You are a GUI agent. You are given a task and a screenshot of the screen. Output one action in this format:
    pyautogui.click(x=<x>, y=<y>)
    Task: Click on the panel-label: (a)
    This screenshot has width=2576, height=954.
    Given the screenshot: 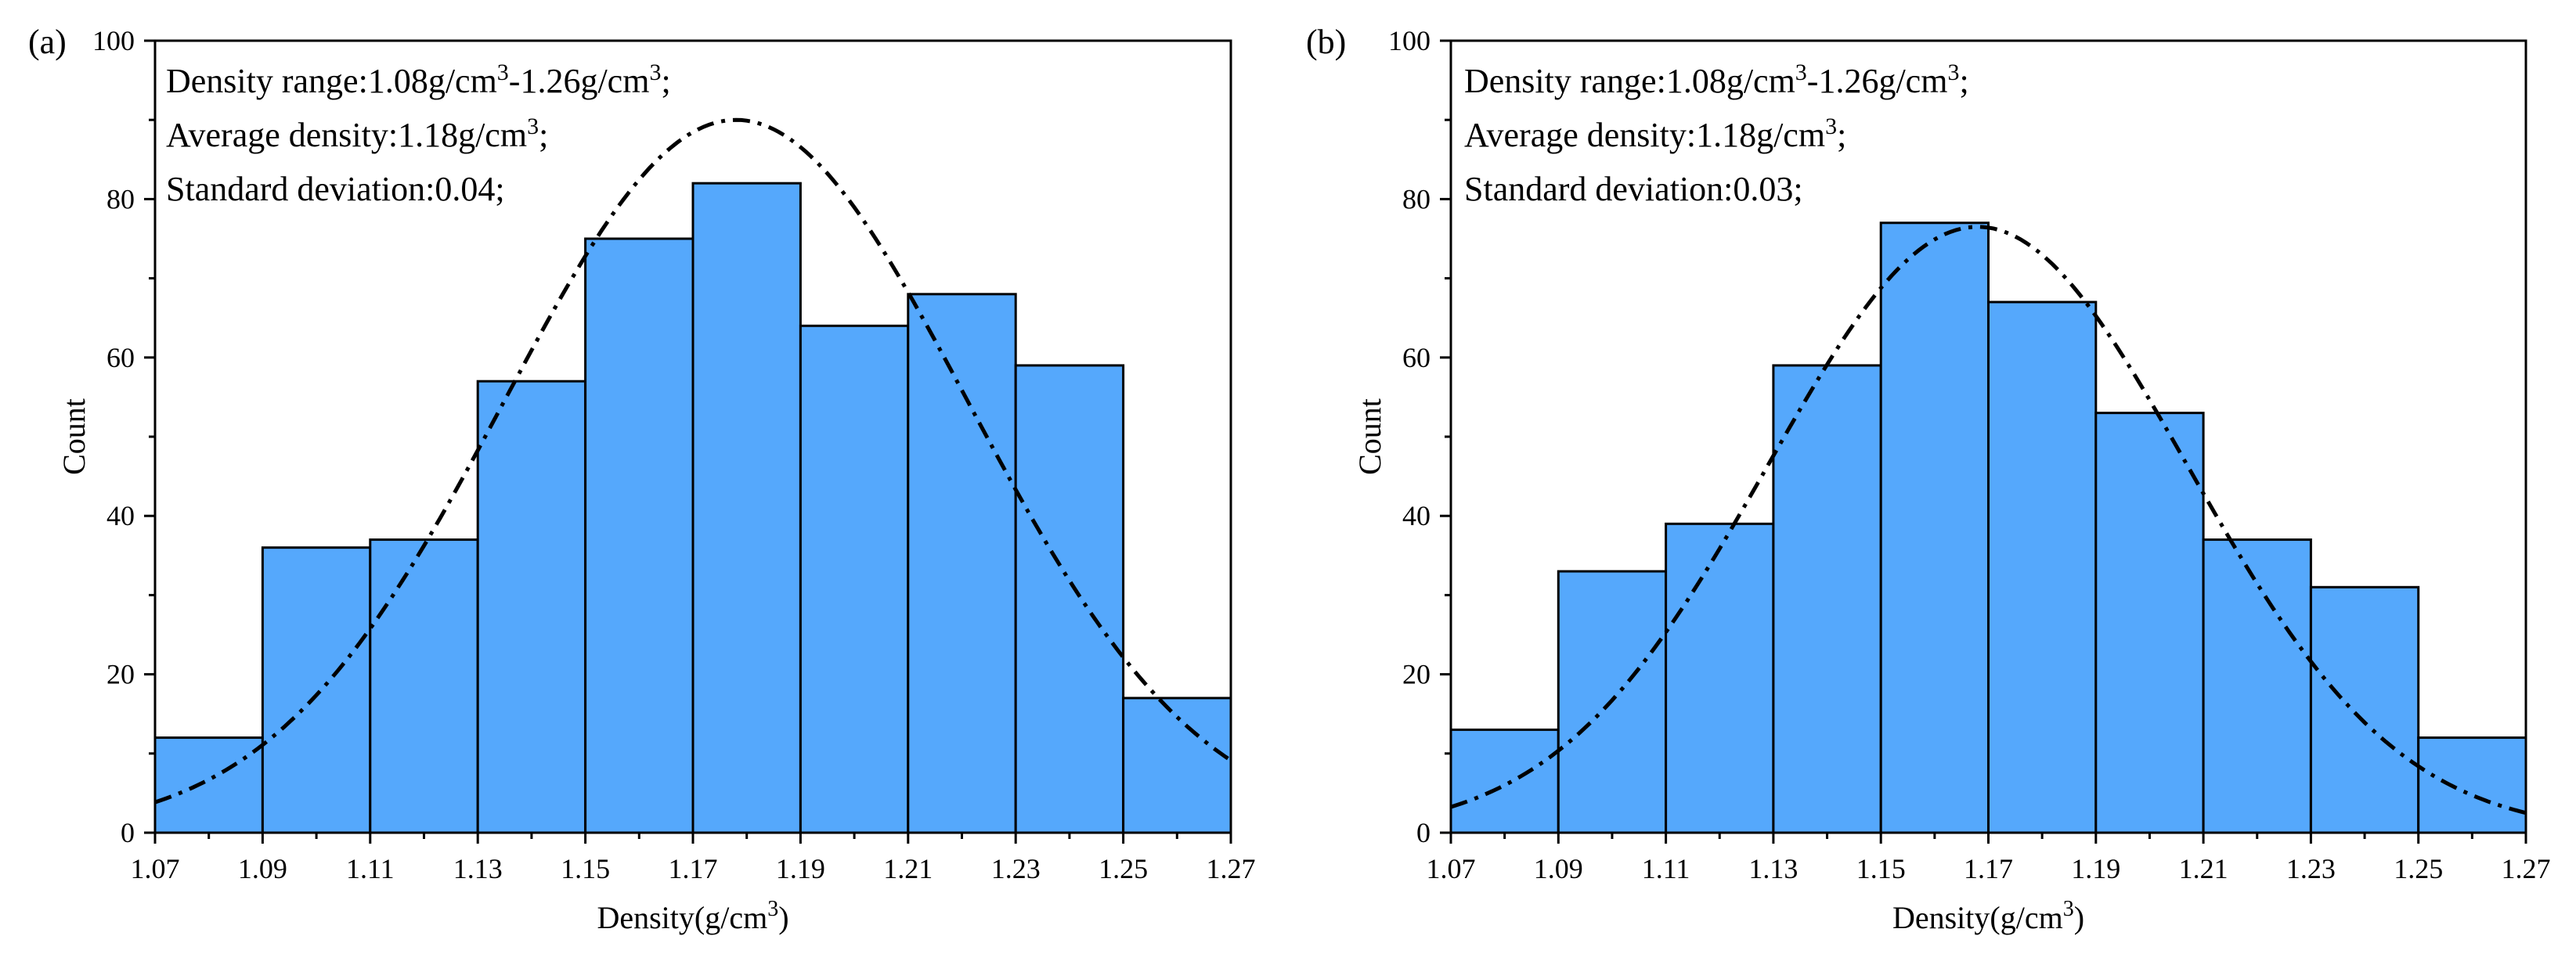 What is the action you would take?
    pyautogui.click(x=47, y=42)
    